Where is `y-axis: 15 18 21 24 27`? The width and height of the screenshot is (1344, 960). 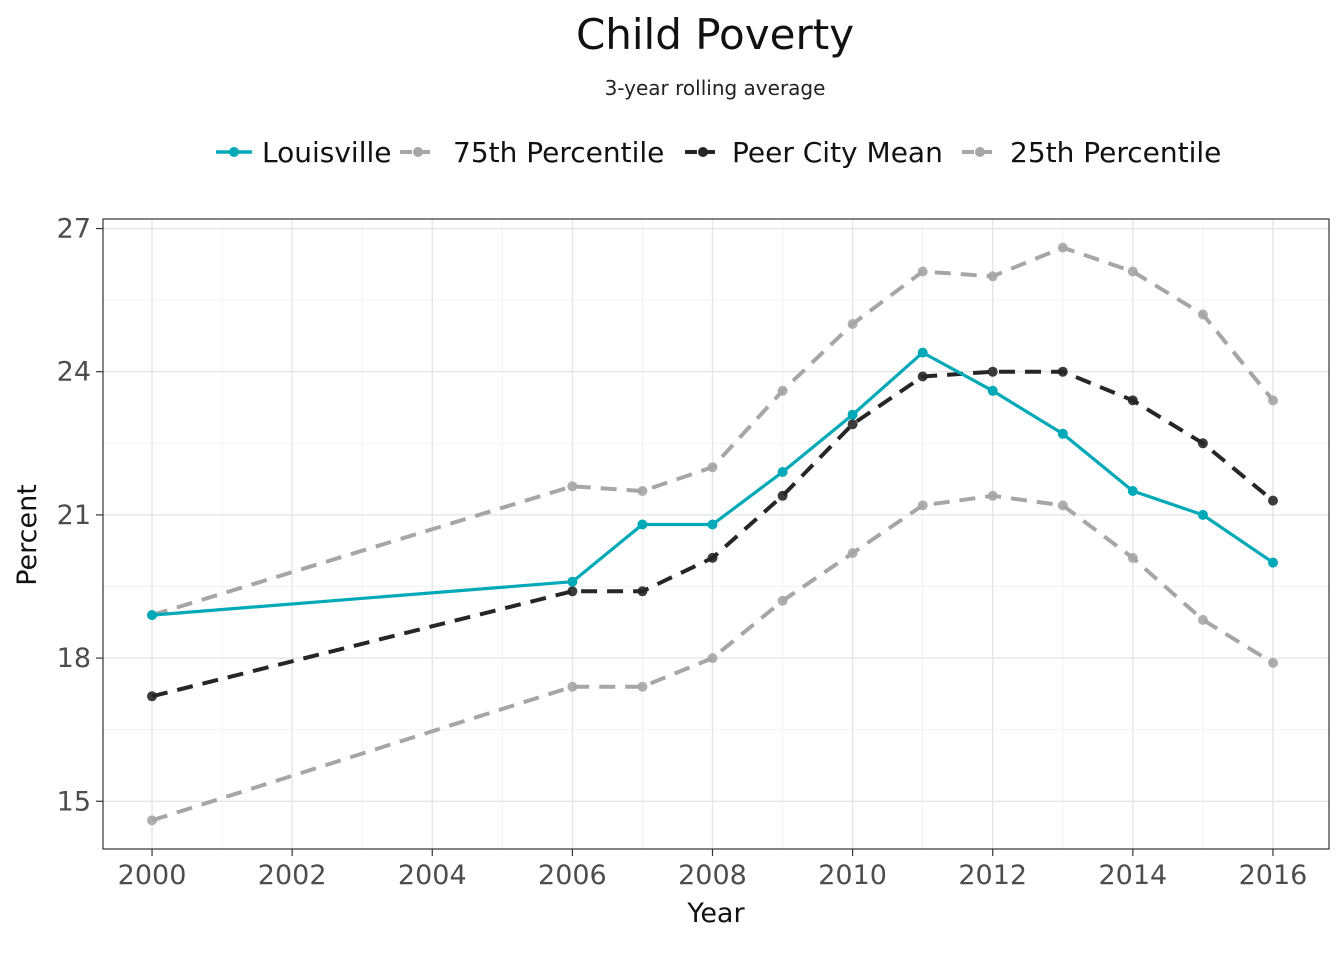
y-axis: 15 18 21 24 27 is located at coordinates (80, 515).